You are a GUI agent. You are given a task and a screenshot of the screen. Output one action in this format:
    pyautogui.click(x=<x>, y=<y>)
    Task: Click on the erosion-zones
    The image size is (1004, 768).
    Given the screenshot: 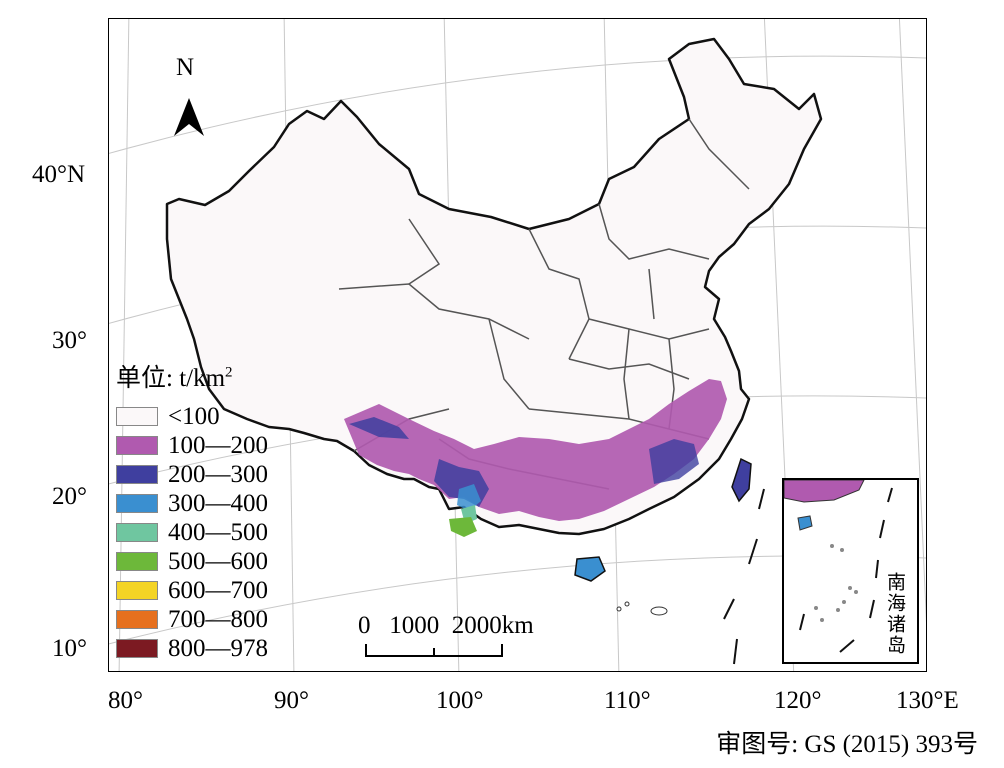 What is the action you would take?
    pyautogui.click(x=535, y=458)
    